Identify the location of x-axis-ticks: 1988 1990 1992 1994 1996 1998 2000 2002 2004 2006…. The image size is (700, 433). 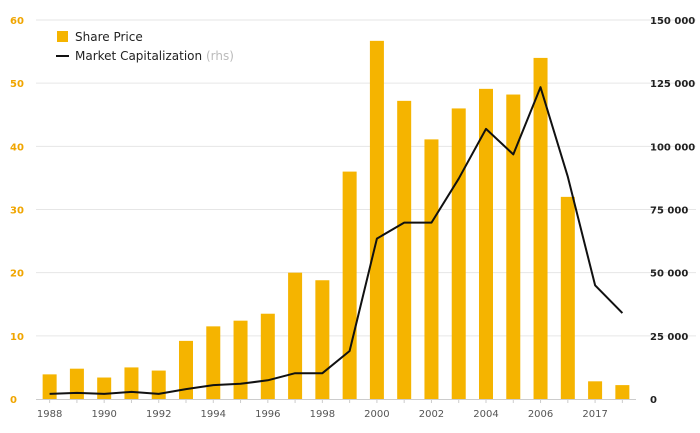
(330, 409).